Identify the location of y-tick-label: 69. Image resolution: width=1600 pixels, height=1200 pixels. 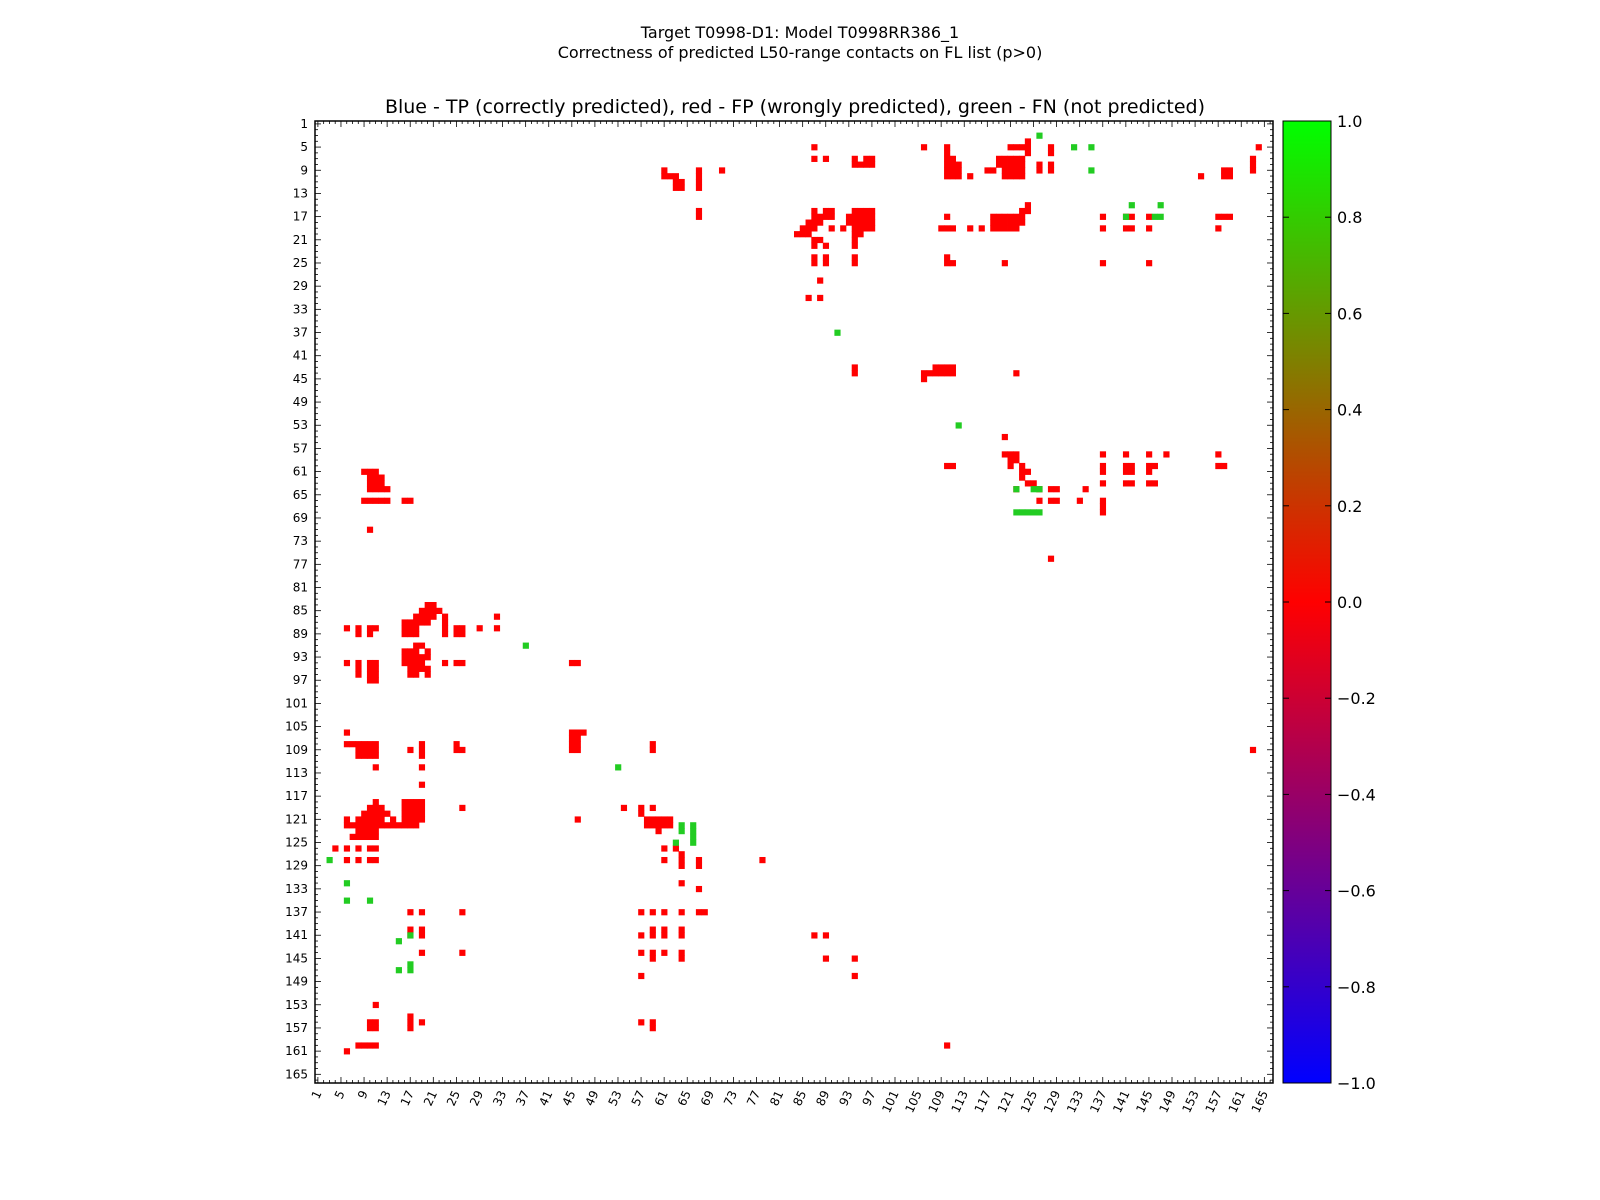
(300, 518).